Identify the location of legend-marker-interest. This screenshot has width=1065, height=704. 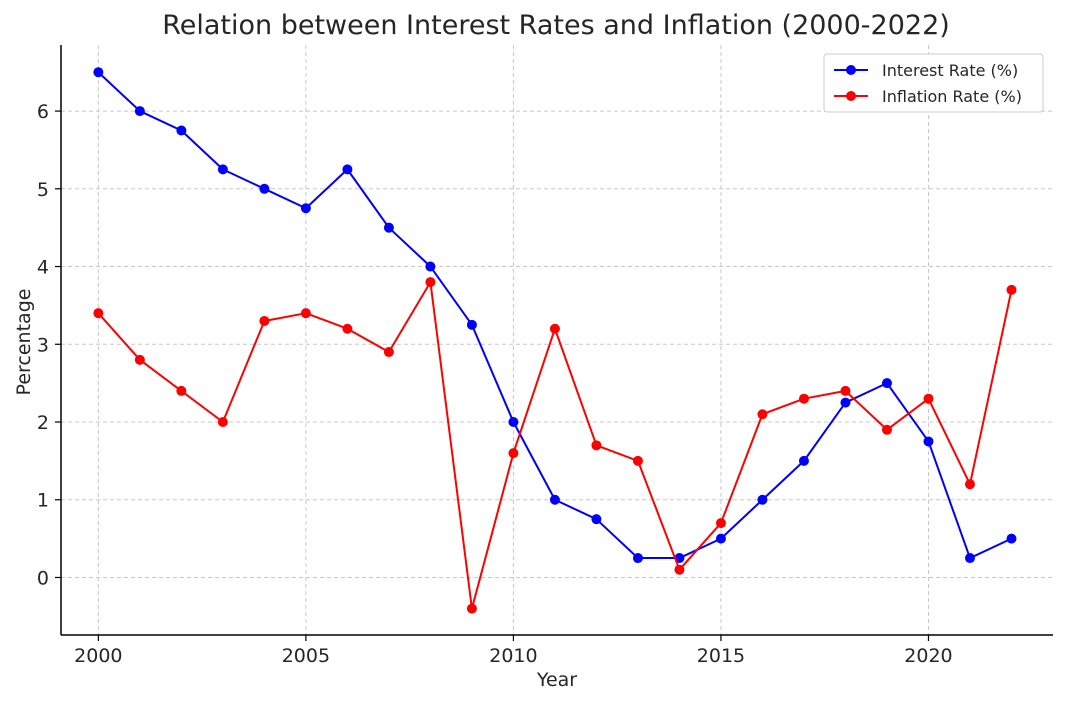
(851, 70).